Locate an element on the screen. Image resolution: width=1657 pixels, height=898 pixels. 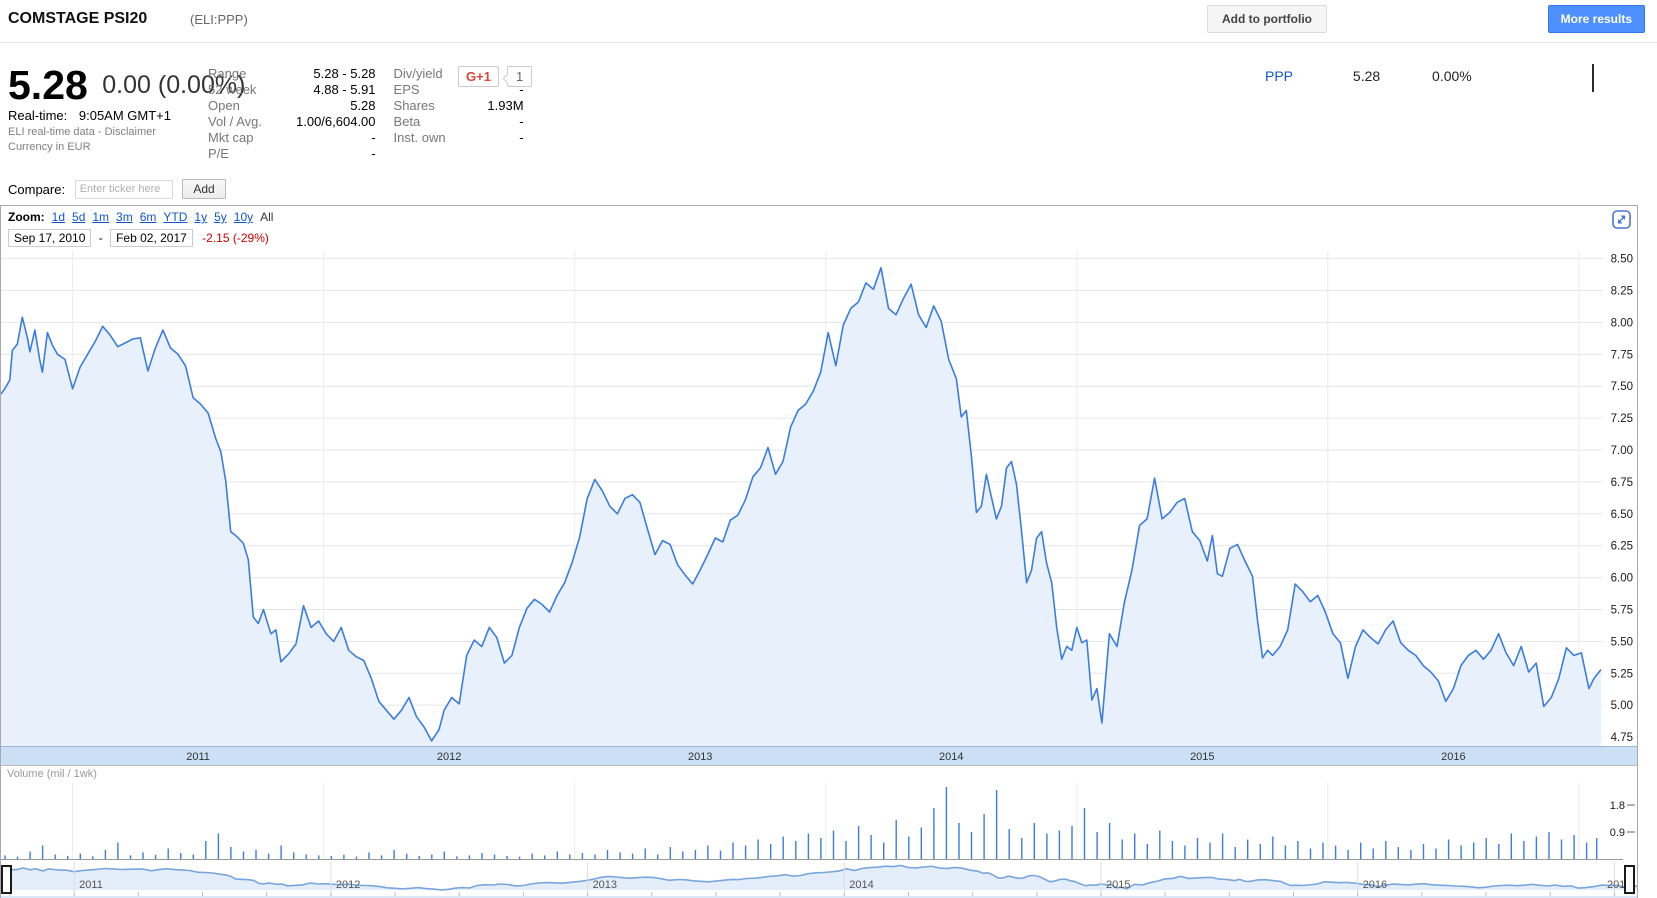
realtime-row: Real-time: 9:05AM GMT+1 is located at coordinates (138, 115).